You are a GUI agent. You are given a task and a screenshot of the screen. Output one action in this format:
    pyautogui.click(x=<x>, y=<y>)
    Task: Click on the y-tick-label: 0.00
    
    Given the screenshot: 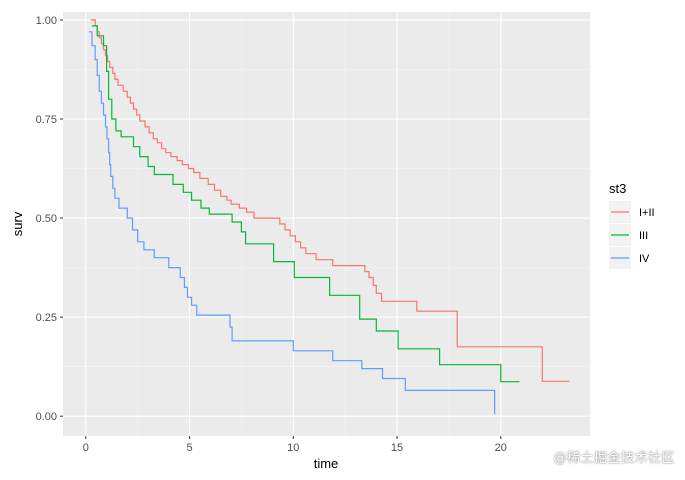 What is the action you would take?
    pyautogui.click(x=46, y=417)
    